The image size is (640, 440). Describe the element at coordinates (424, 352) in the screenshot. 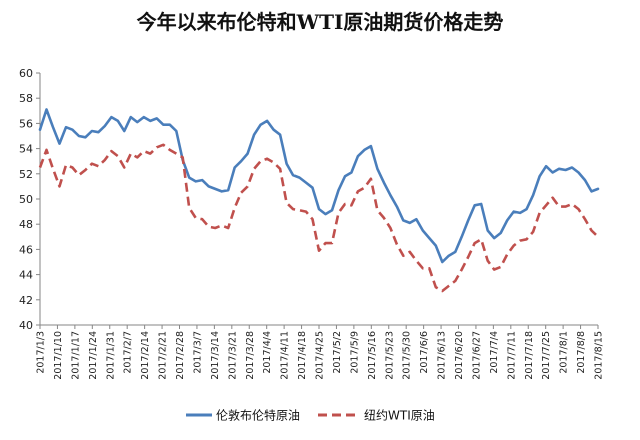

I see `x-tick-label: 2017/6/6` at that location.